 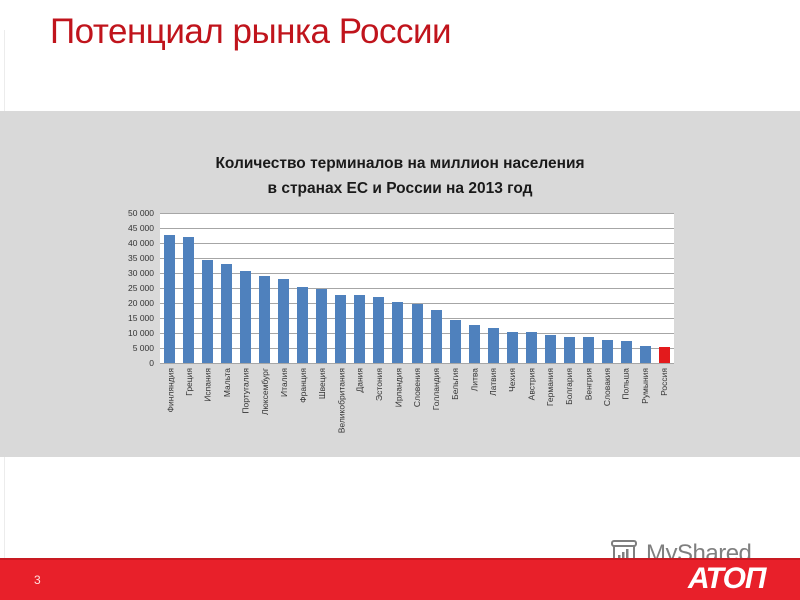 What do you see at coordinates (141, 213) in the screenshot?
I see `y-tick-label: 50 000` at bounding box center [141, 213].